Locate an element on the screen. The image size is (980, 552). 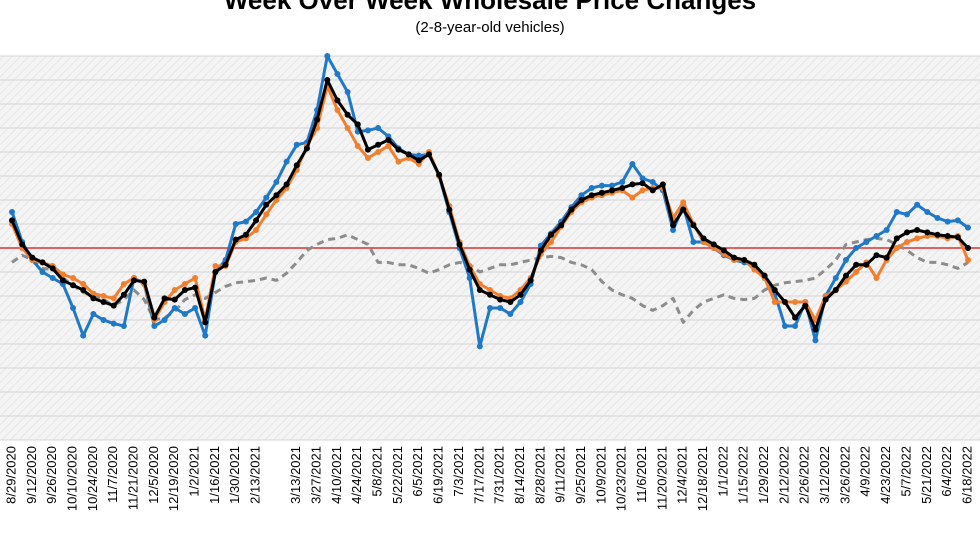
chart-title: Week Over Week Wholesale Price Changes is located at coordinates (490, 7).